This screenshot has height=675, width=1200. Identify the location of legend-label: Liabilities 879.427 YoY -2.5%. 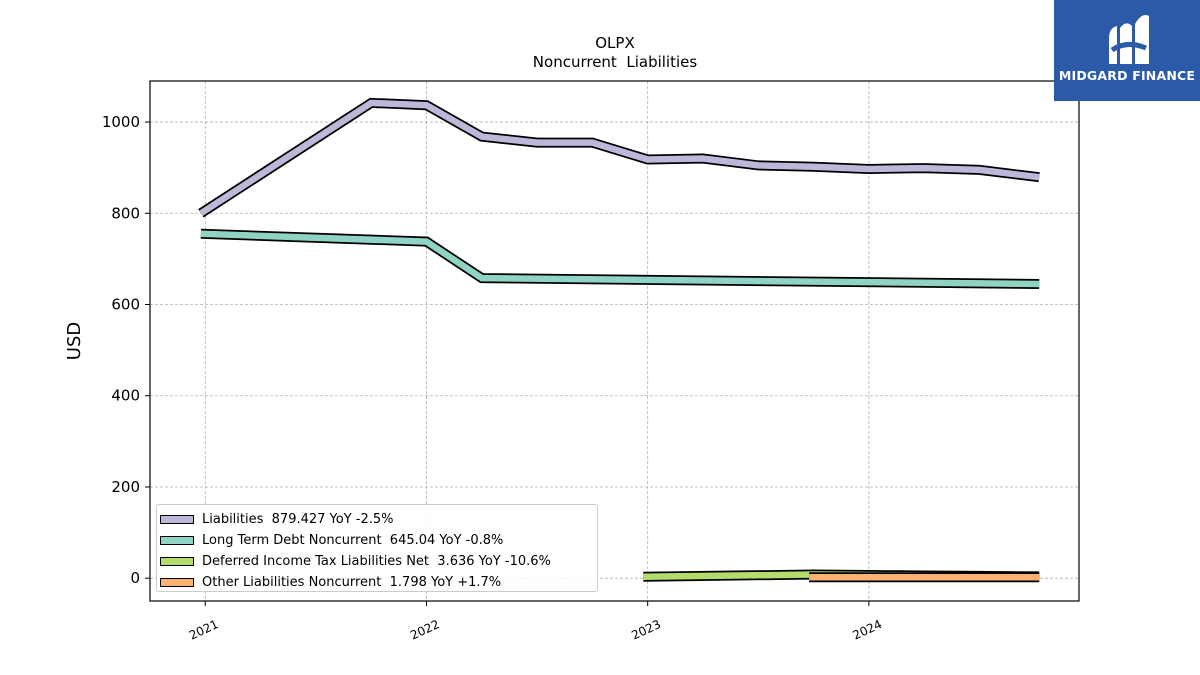
(298, 519).